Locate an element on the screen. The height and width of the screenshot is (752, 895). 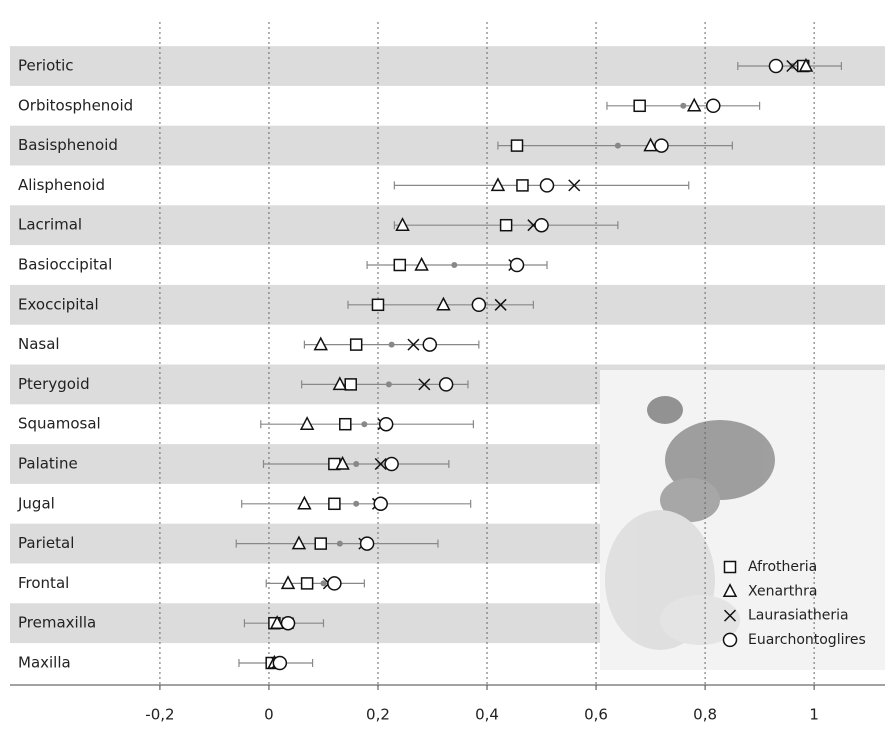
legend-label: Euarchontoglires is located at coordinates (807, 640).